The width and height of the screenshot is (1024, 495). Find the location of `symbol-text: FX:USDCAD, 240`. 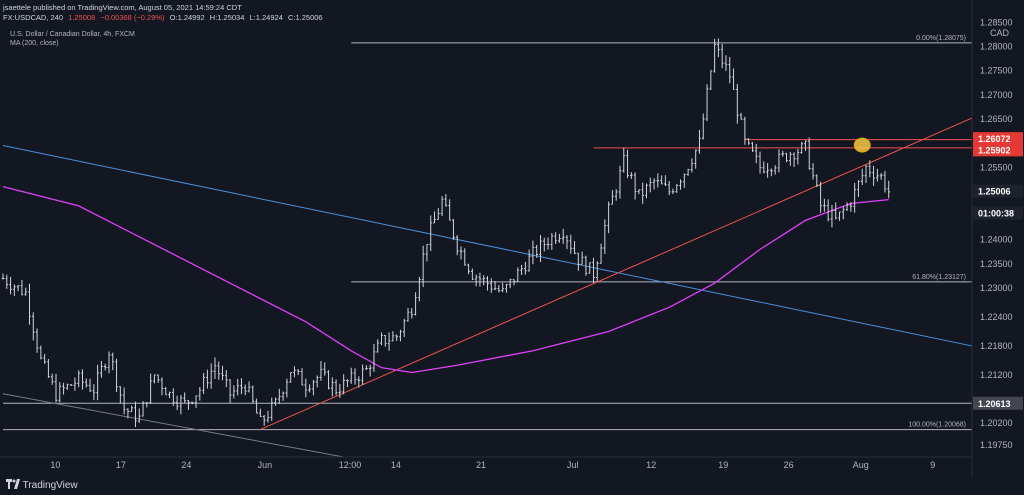

symbol-text: FX:USDCAD, 240 is located at coordinates (33, 17).